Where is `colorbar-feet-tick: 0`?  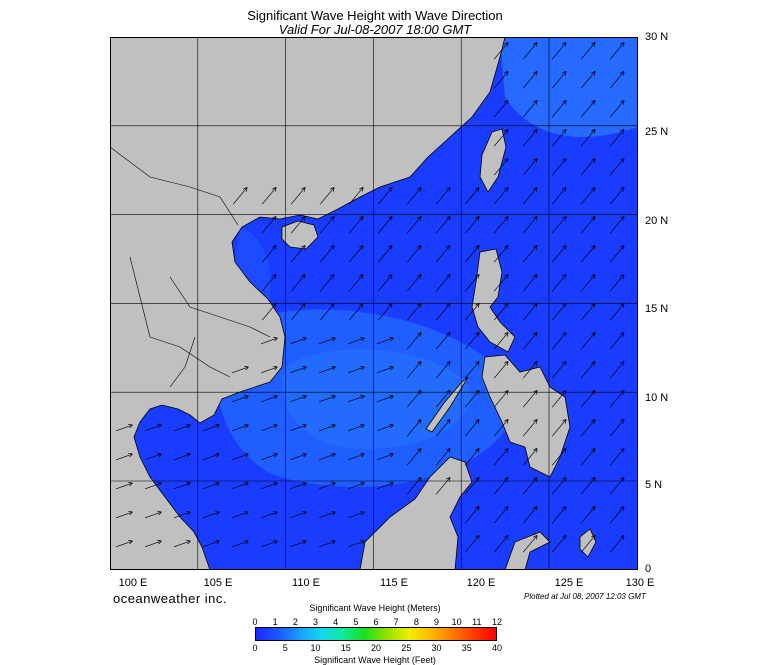 colorbar-feet-tick: 0 is located at coordinates (255, 648).